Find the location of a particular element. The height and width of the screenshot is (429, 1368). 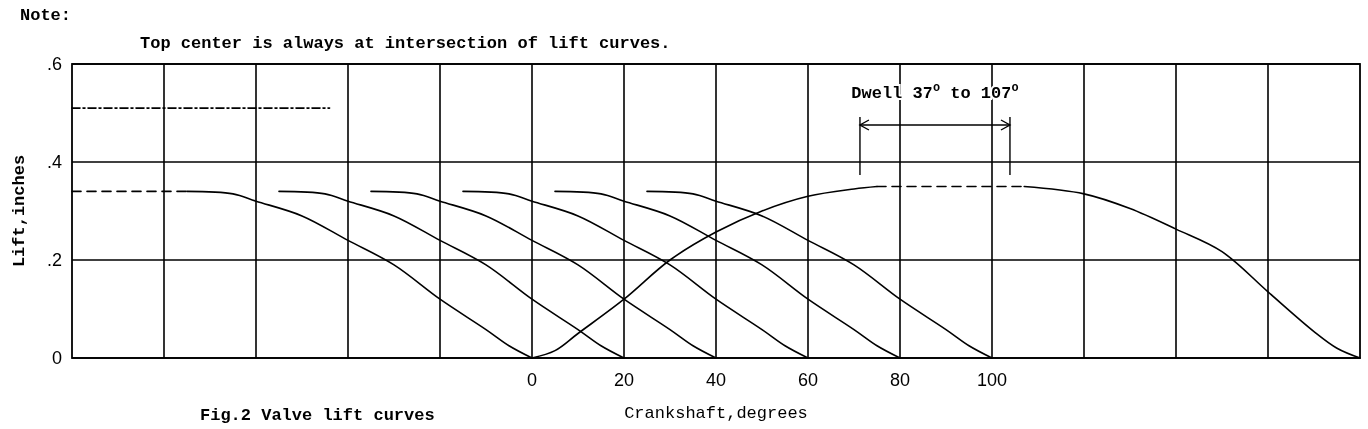

x-tick-label: 80 is located at coordinates (900, 380).